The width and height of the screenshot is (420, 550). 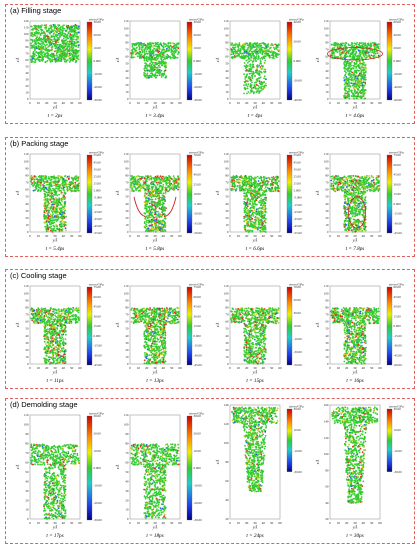 I want to click on y-tick-label: 10, so click(x=27, y=93).